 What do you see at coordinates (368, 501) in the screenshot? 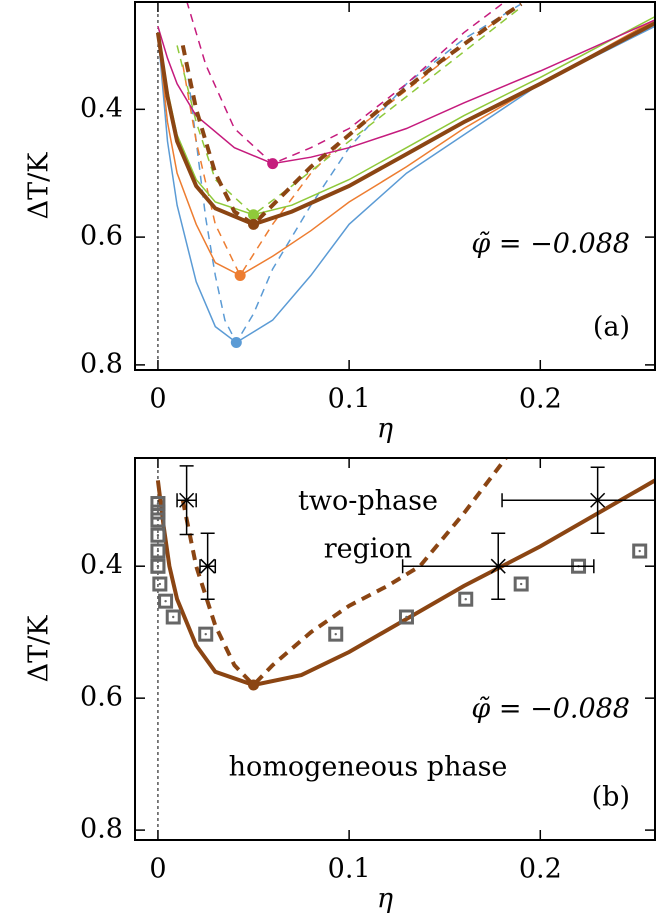
I see `region-label: two-phase` at bounding box center [368, 501].